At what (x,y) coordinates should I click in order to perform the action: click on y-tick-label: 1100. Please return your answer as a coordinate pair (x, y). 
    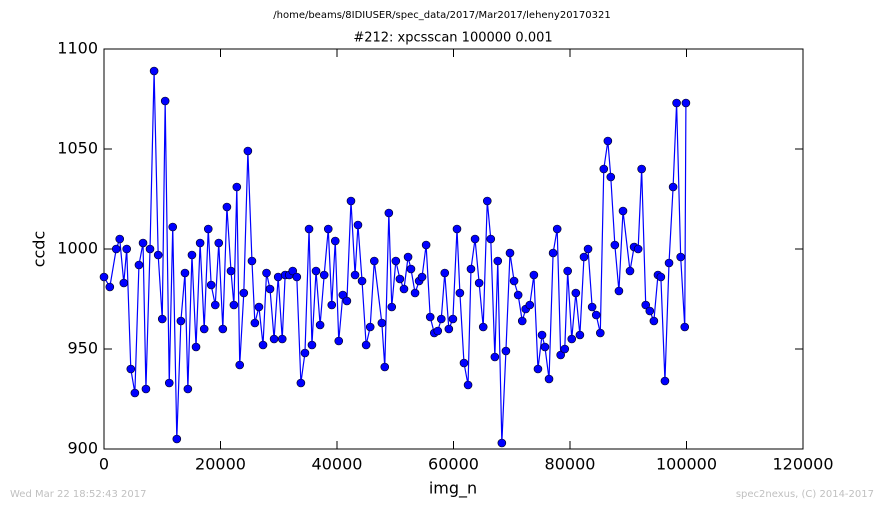
    Looking at the image, I should click on (77, 48).